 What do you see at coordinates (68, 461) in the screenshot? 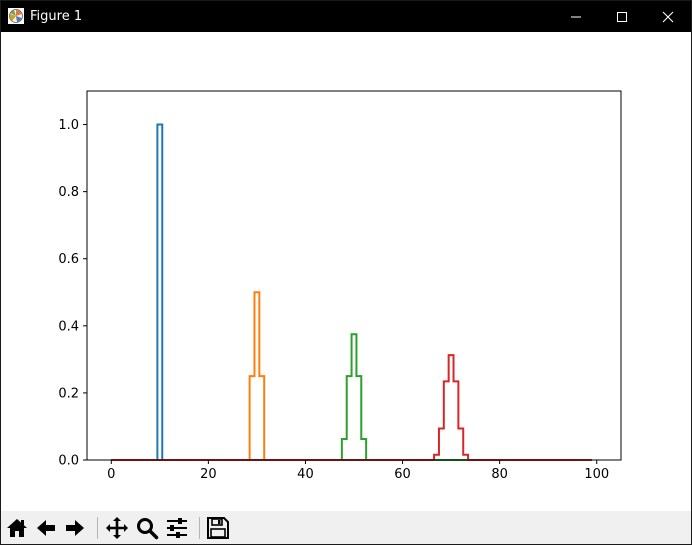
I see `y-tick-label: 0.0` at bounding box center [68, 461].